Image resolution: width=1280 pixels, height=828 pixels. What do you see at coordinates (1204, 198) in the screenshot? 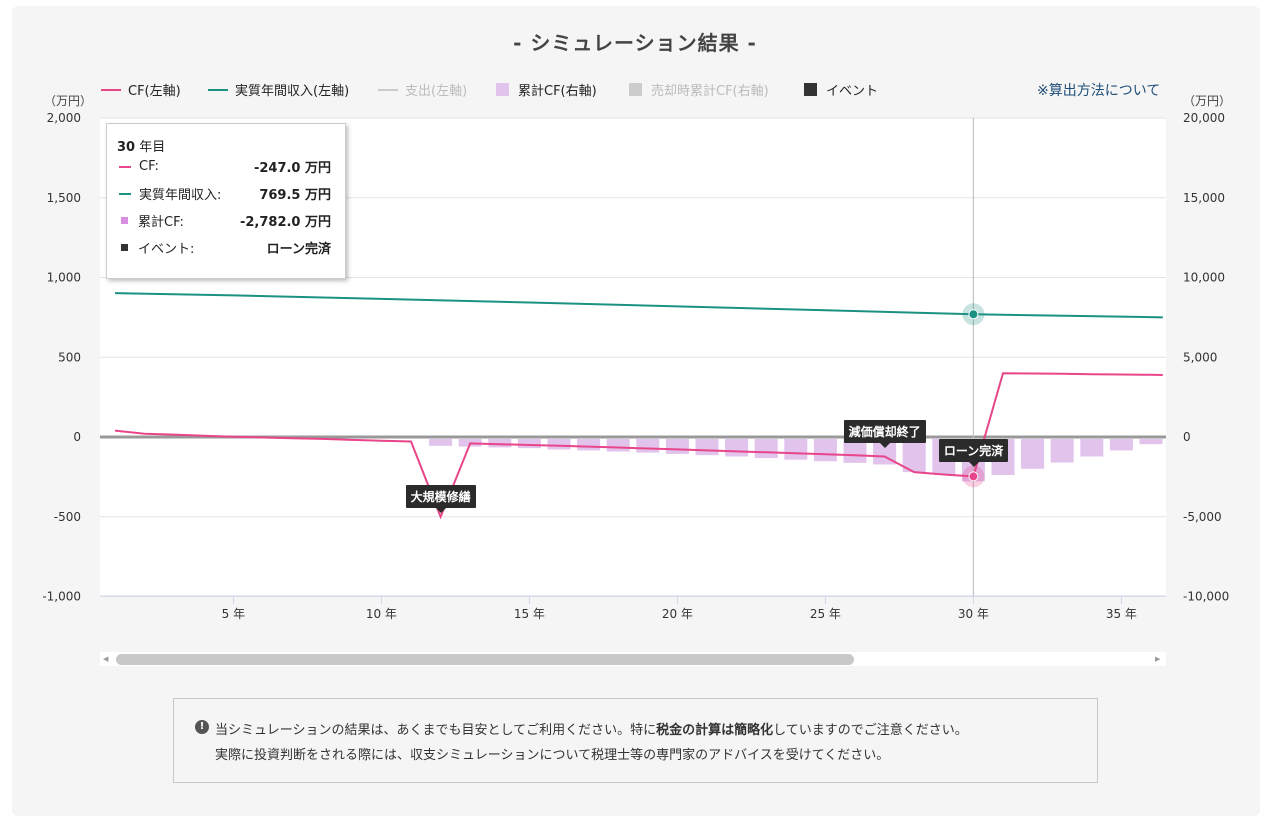
I see `right-axis-tick: 15,000` at bounding box center [1204, 198].